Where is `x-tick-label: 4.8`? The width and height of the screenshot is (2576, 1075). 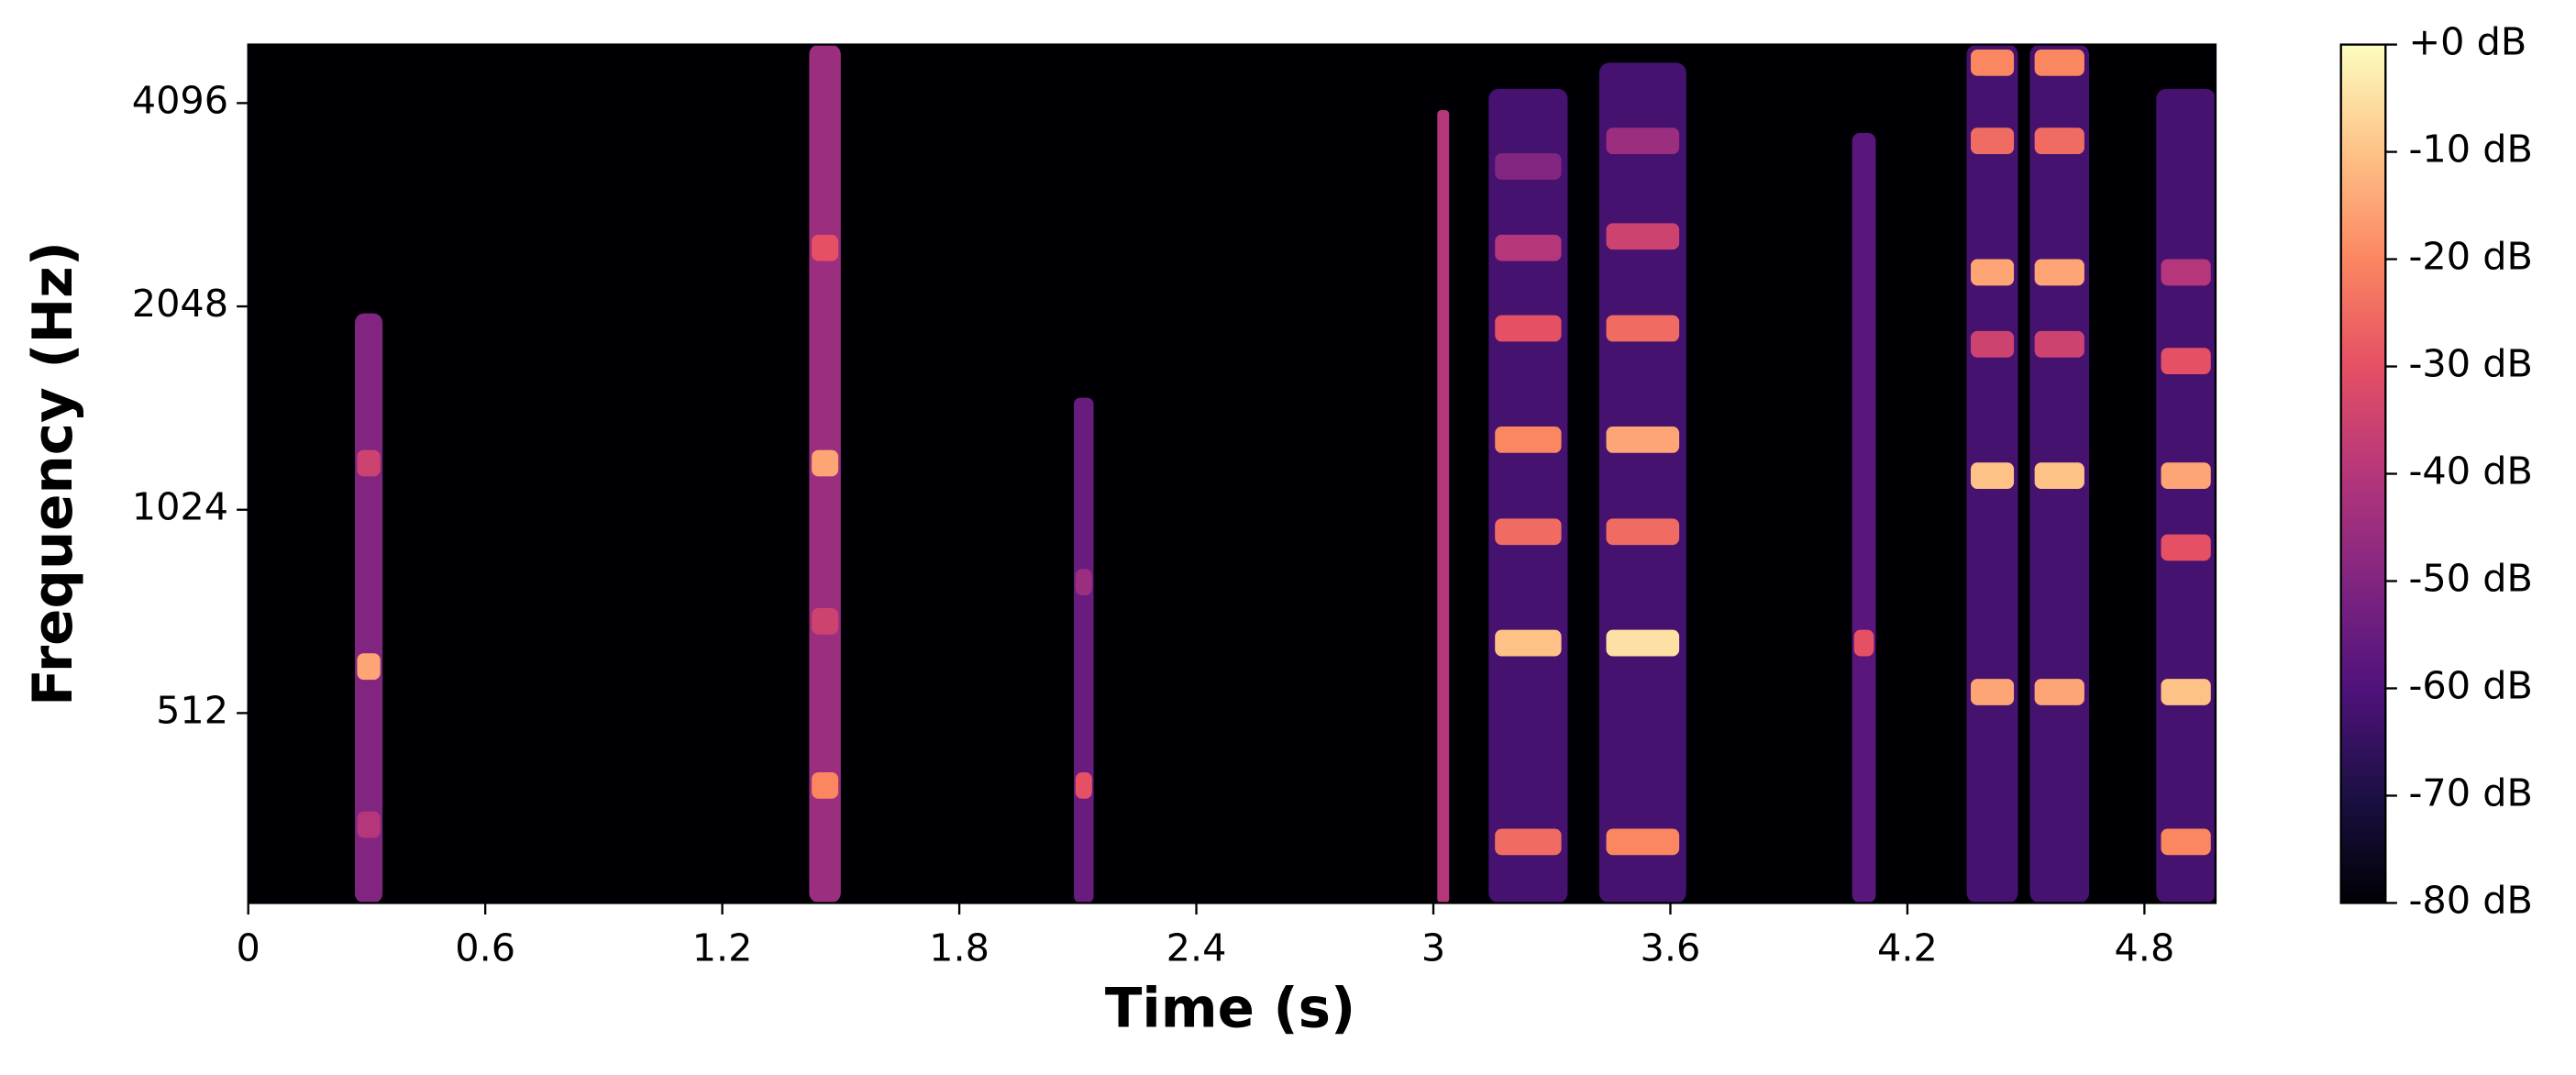 x-tick-label: 4.8 is located at coordinates (2144, 948).